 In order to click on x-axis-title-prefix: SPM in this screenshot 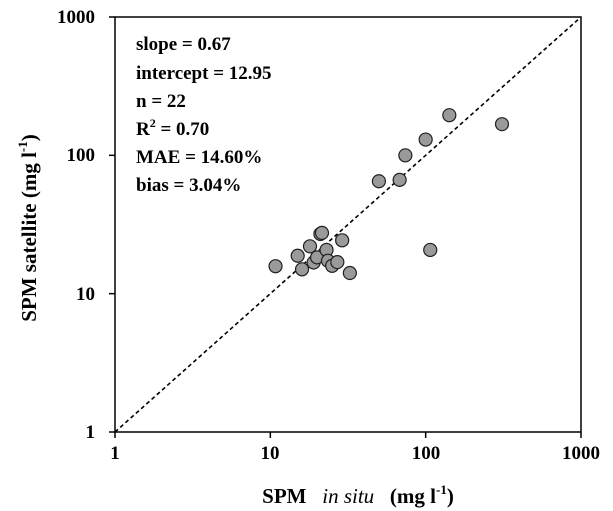, I will do `click(284, 496)`.